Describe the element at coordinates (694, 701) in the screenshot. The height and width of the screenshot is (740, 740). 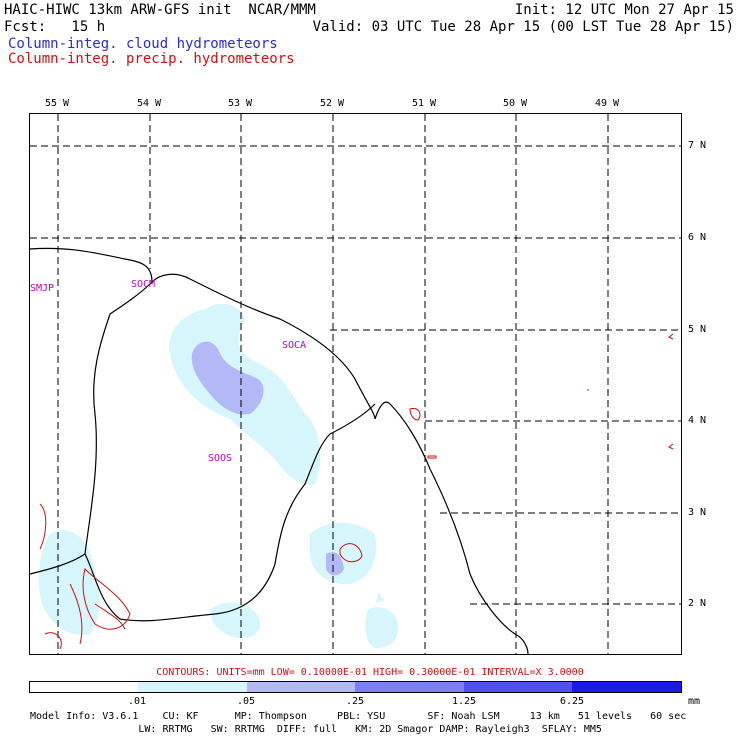
I see `scale-units: mm` at that location.